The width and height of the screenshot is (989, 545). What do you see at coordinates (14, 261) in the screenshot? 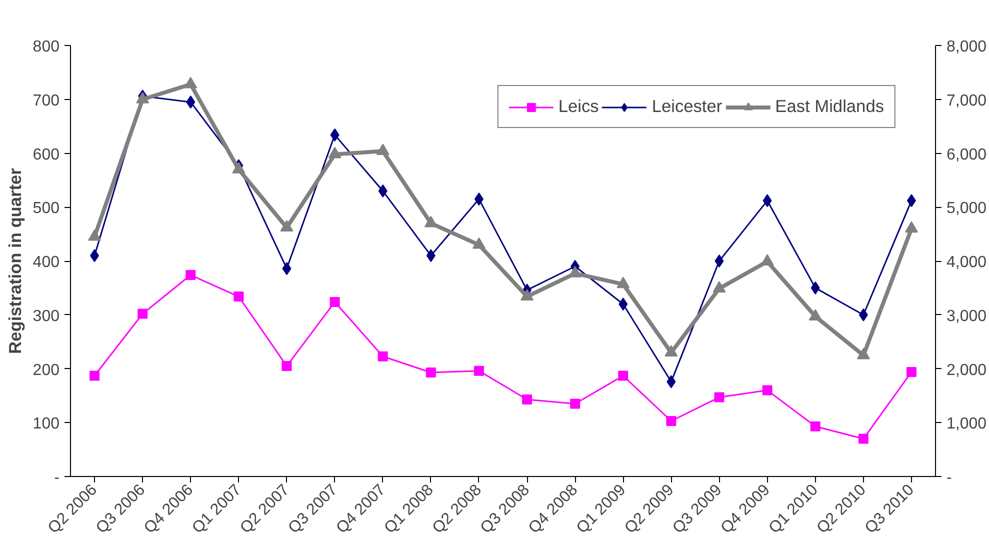
I see `y-axis-title: Registration in quarter` at bounding box center [14, 261].